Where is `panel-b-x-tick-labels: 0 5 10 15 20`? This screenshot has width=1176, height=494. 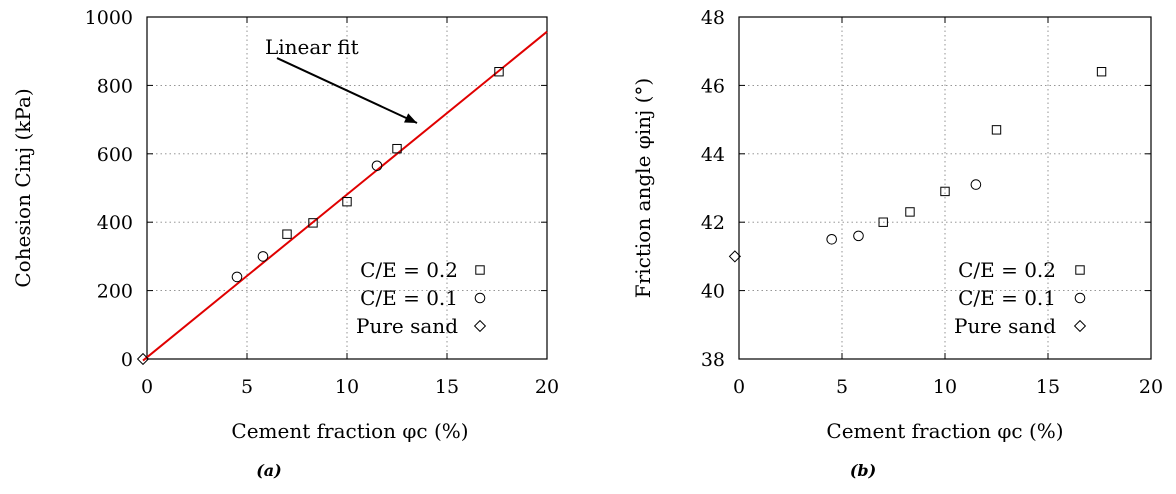 panel-b-x-tick-labels: 0 5 10 15 20 is located at coordinates (948, 387).